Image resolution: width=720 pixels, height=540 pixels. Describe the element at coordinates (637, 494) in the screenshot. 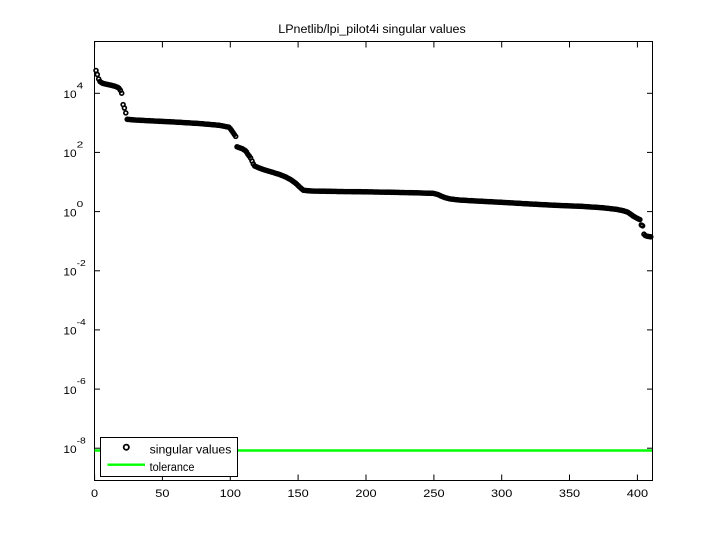

I see `svg-text: 400` at that location.